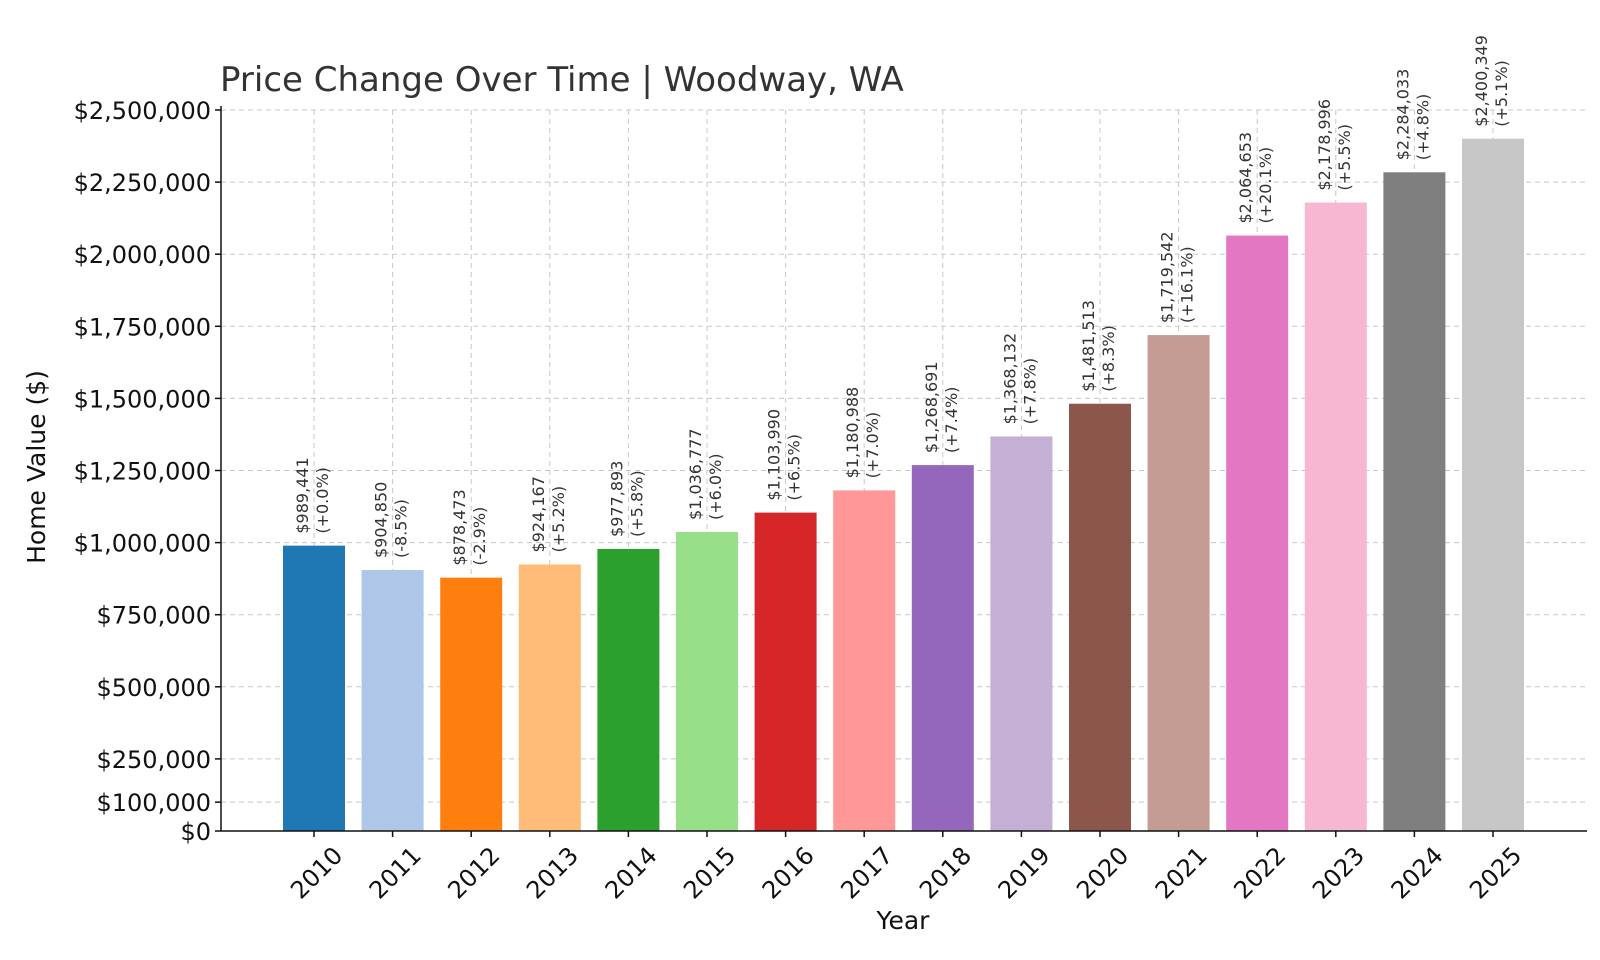 This screenshot has height=960, width=1600. What do you see at coordinates (903, 920) in the screenshot?
I see `x-axis-label: Year` at bounding box center [903, 920].